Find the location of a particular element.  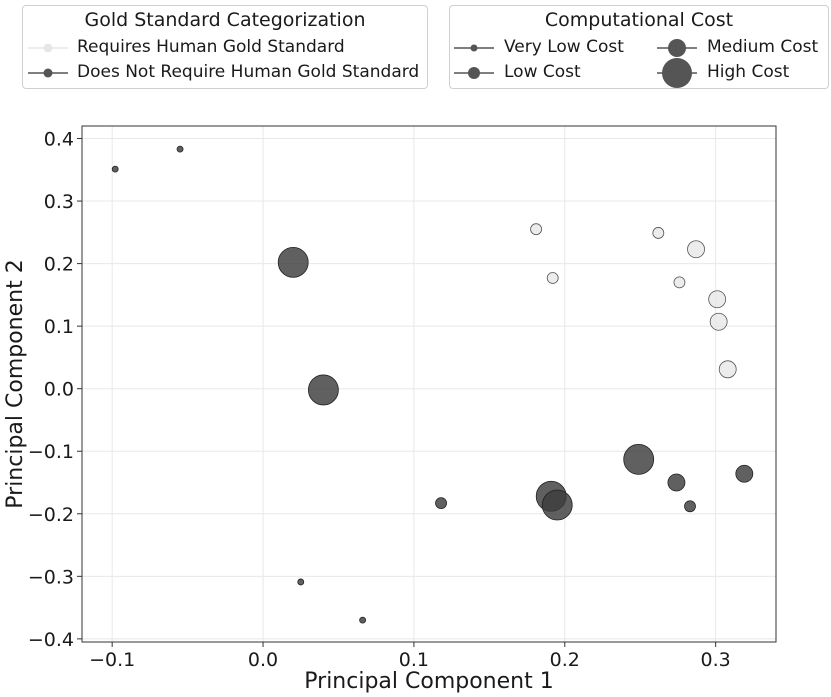

y-tick-label: 0.2 is located at coordinates (59, 265).